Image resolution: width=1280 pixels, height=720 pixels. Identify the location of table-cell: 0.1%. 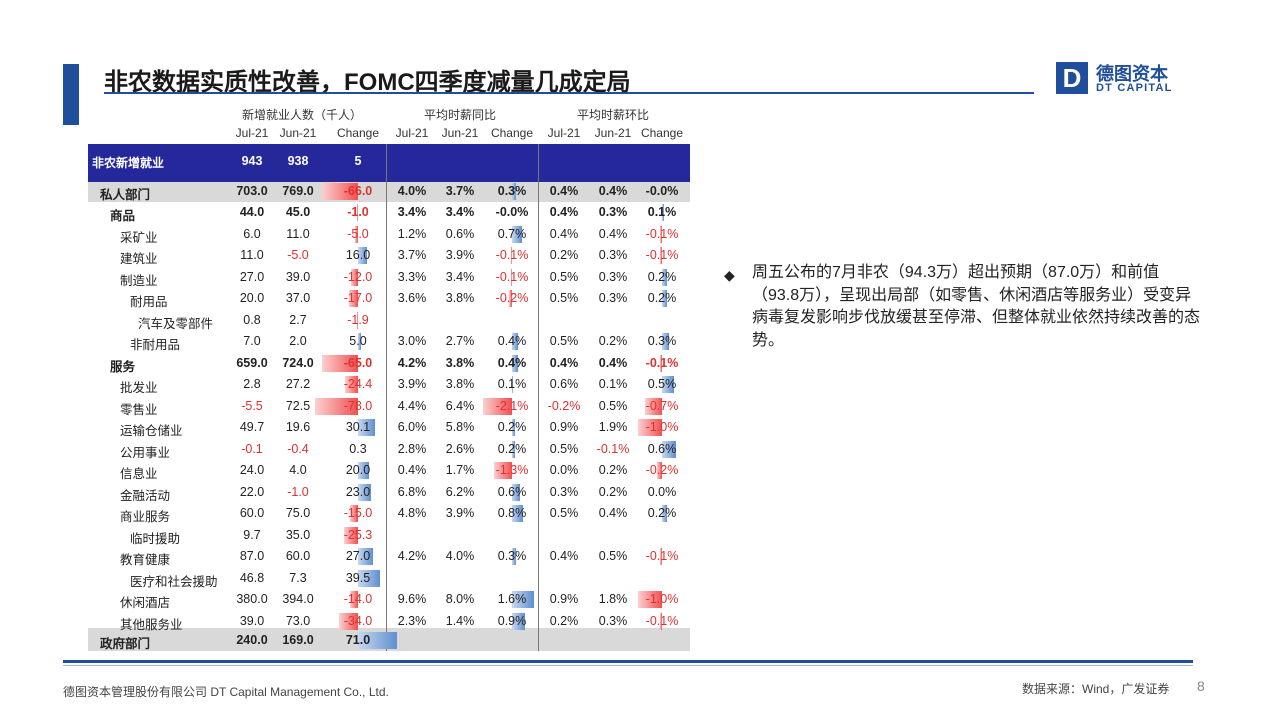
(512, 384).